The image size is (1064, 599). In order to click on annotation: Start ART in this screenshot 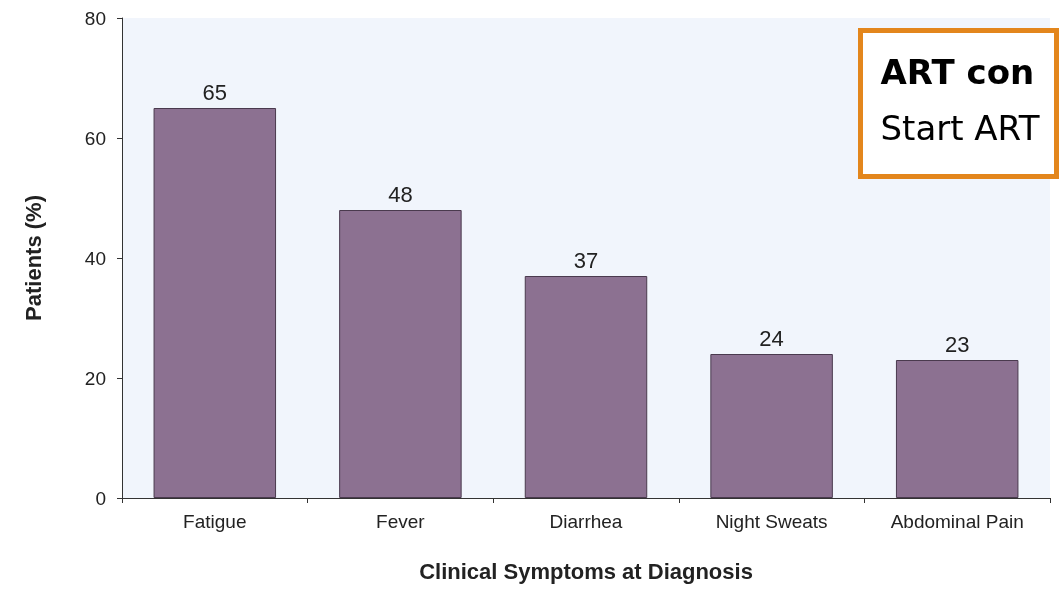, I will do `click(960, 127)`.